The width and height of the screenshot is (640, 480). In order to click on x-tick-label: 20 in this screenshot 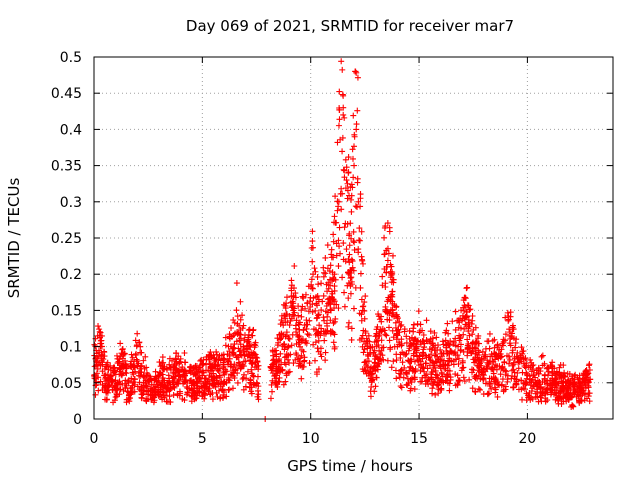, I will do `click(527, 439)`.